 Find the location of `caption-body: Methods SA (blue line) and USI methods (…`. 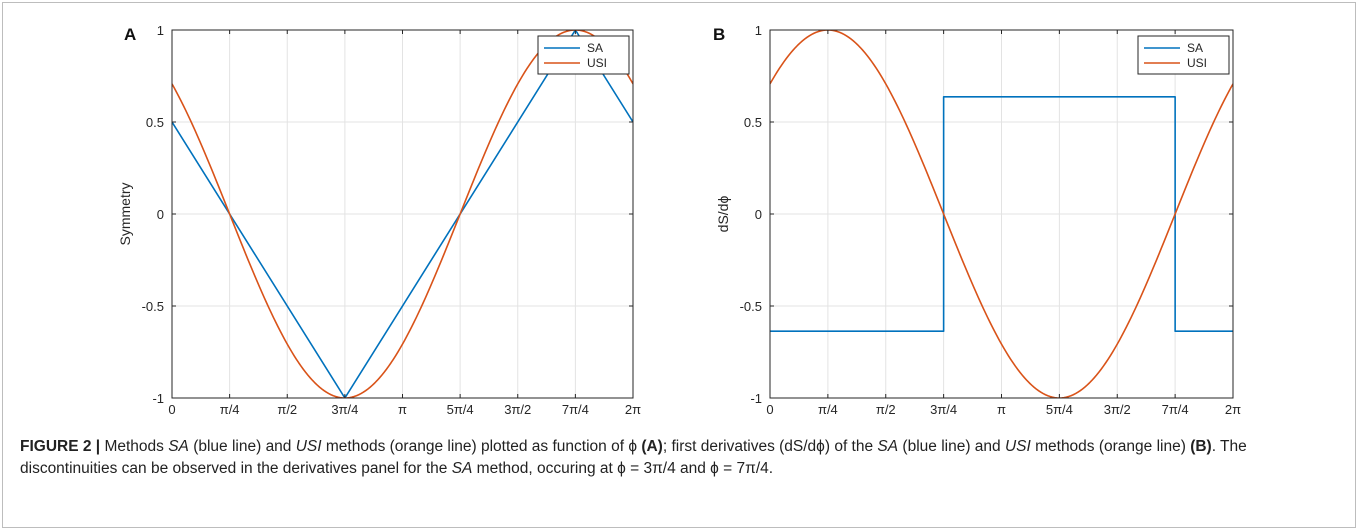

caption-body: Methods SA (blue line) and USI methods (… is located at coordinates (633, 457).